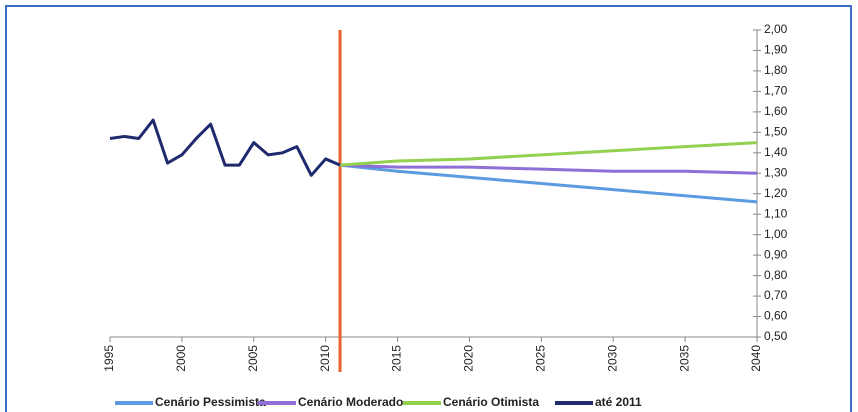 The width and height of the screenshot is (858, 412). What do you see at coordinates (776, 152) in the screenshot?
I see `y-tick-label: 1,40` at bounding box center [776, 152].